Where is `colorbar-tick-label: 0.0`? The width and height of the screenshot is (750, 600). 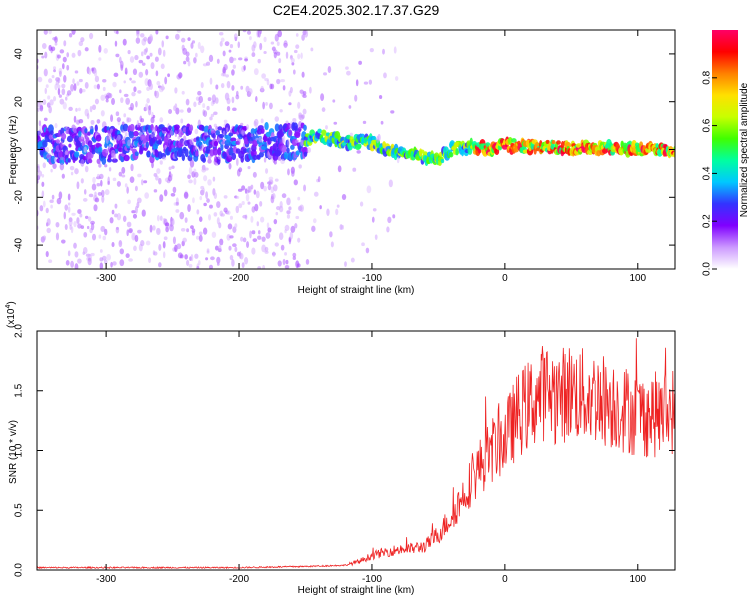
colorbar-tick-label: 0.0 is located at coordinates (707, 269).